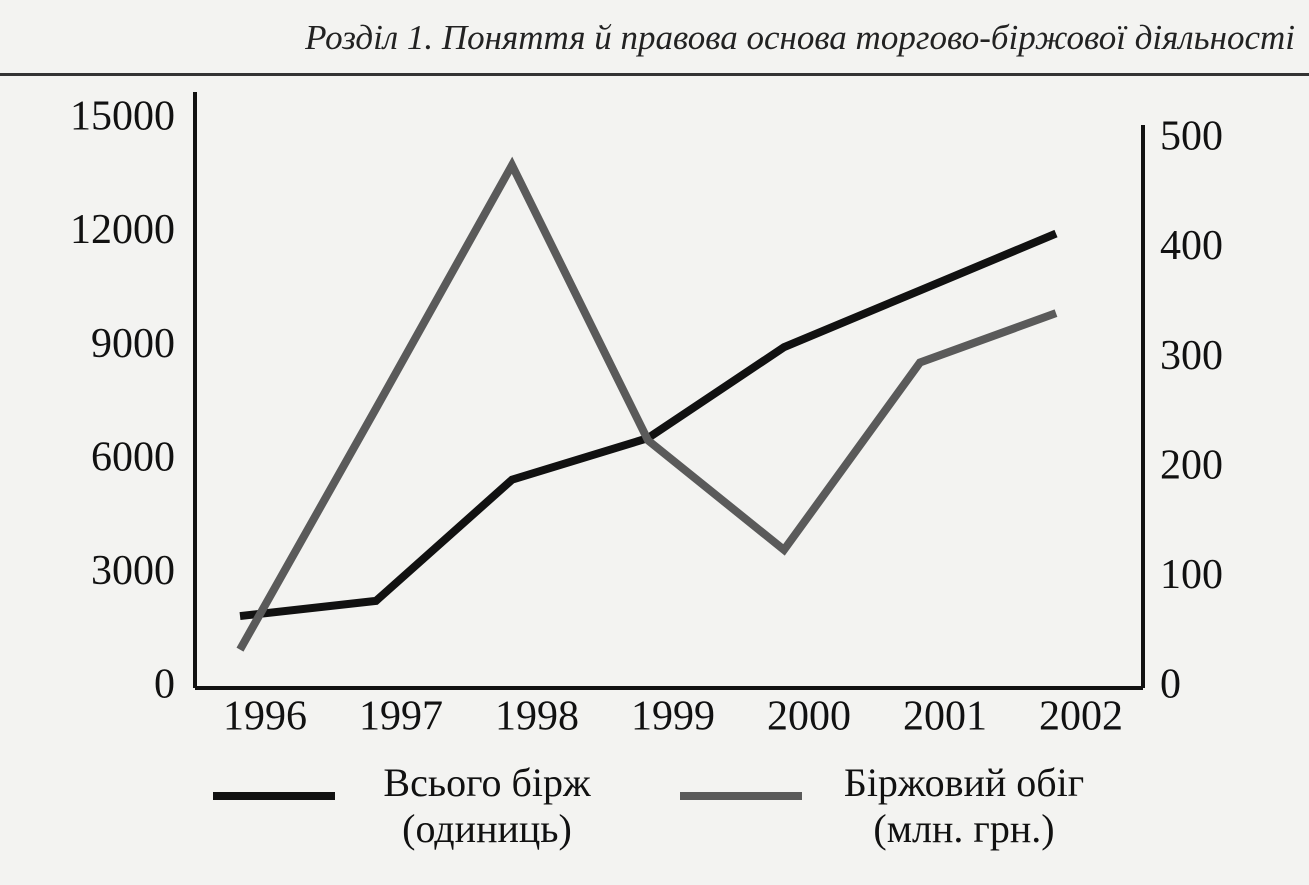 The height and width of the screenshot is (885, 1309). I want to click on x-tick-label: 1999, so click(673, 717).